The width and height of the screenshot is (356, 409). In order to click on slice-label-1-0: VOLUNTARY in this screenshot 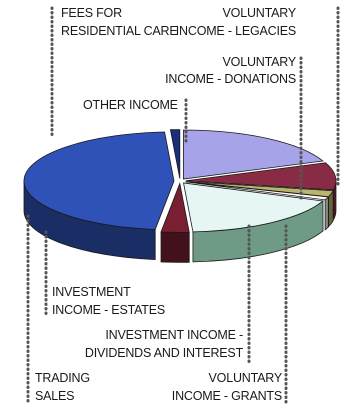, I will do `click(260, 62)`.